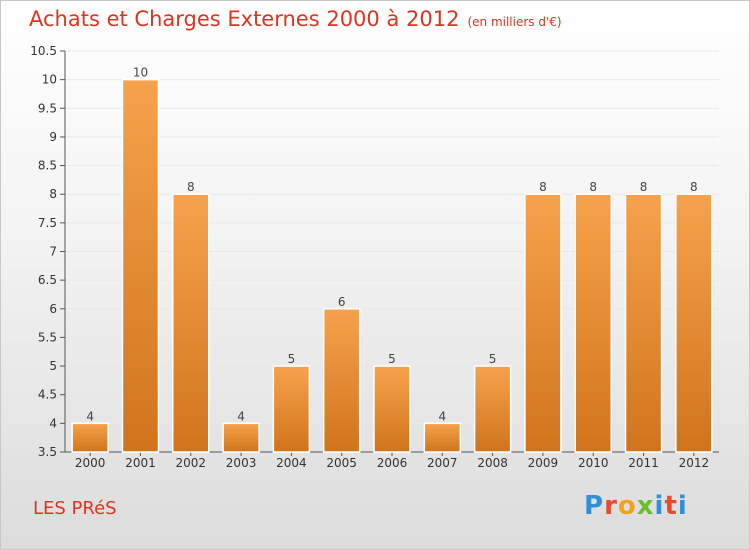  What do you see at coordinates (47, 337) in the screenshot?
I see `y-tick-label: 5.5` at bounding box center [47, 337].